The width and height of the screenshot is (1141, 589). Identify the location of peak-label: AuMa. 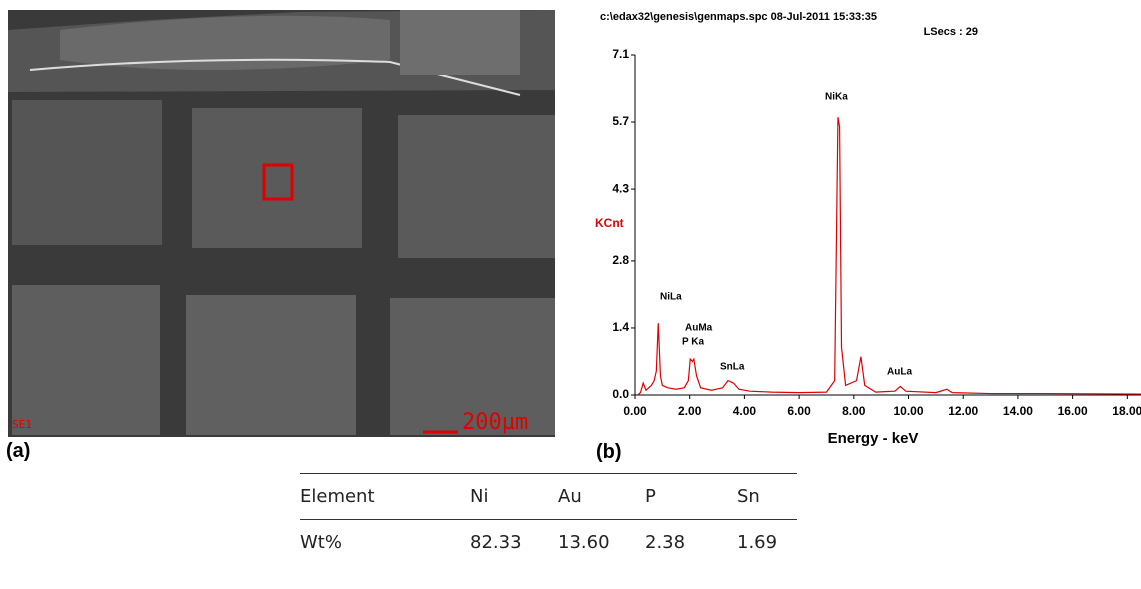
(699, 328).